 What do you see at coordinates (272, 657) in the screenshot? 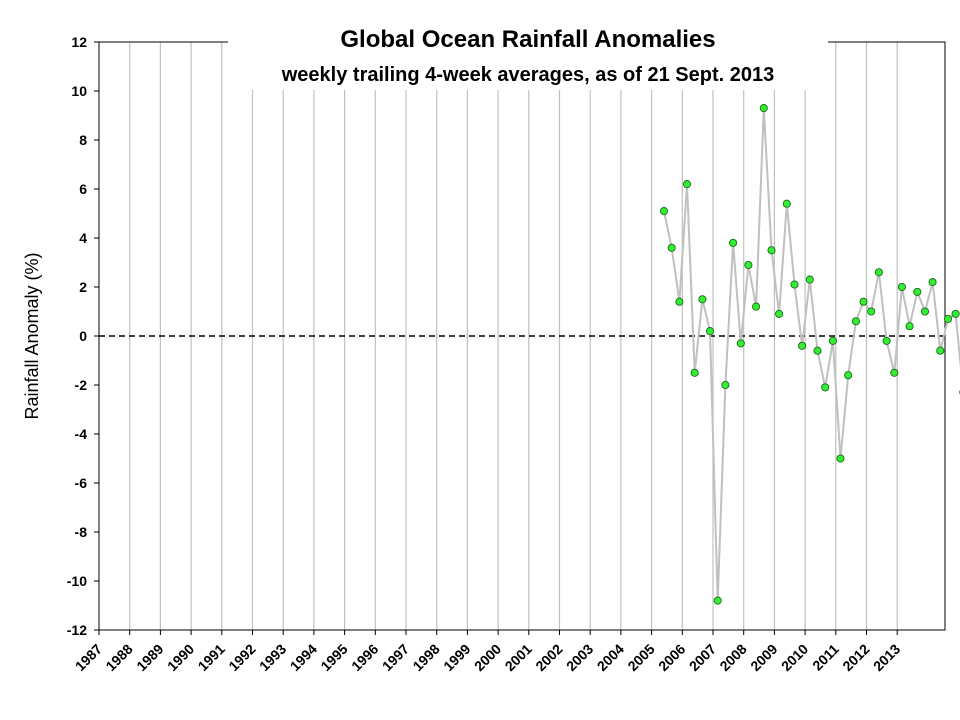
I see `x-tick-label: 1993` at bounding box center [272, 657].